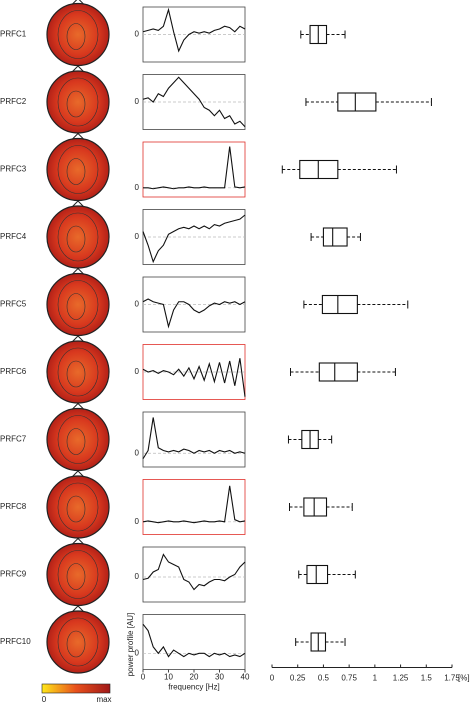 This screenshot has width=474, height=705. Describe the element at coordinates (168, 677) in the screenshot. I see `x-tick-label: 10` at that location.